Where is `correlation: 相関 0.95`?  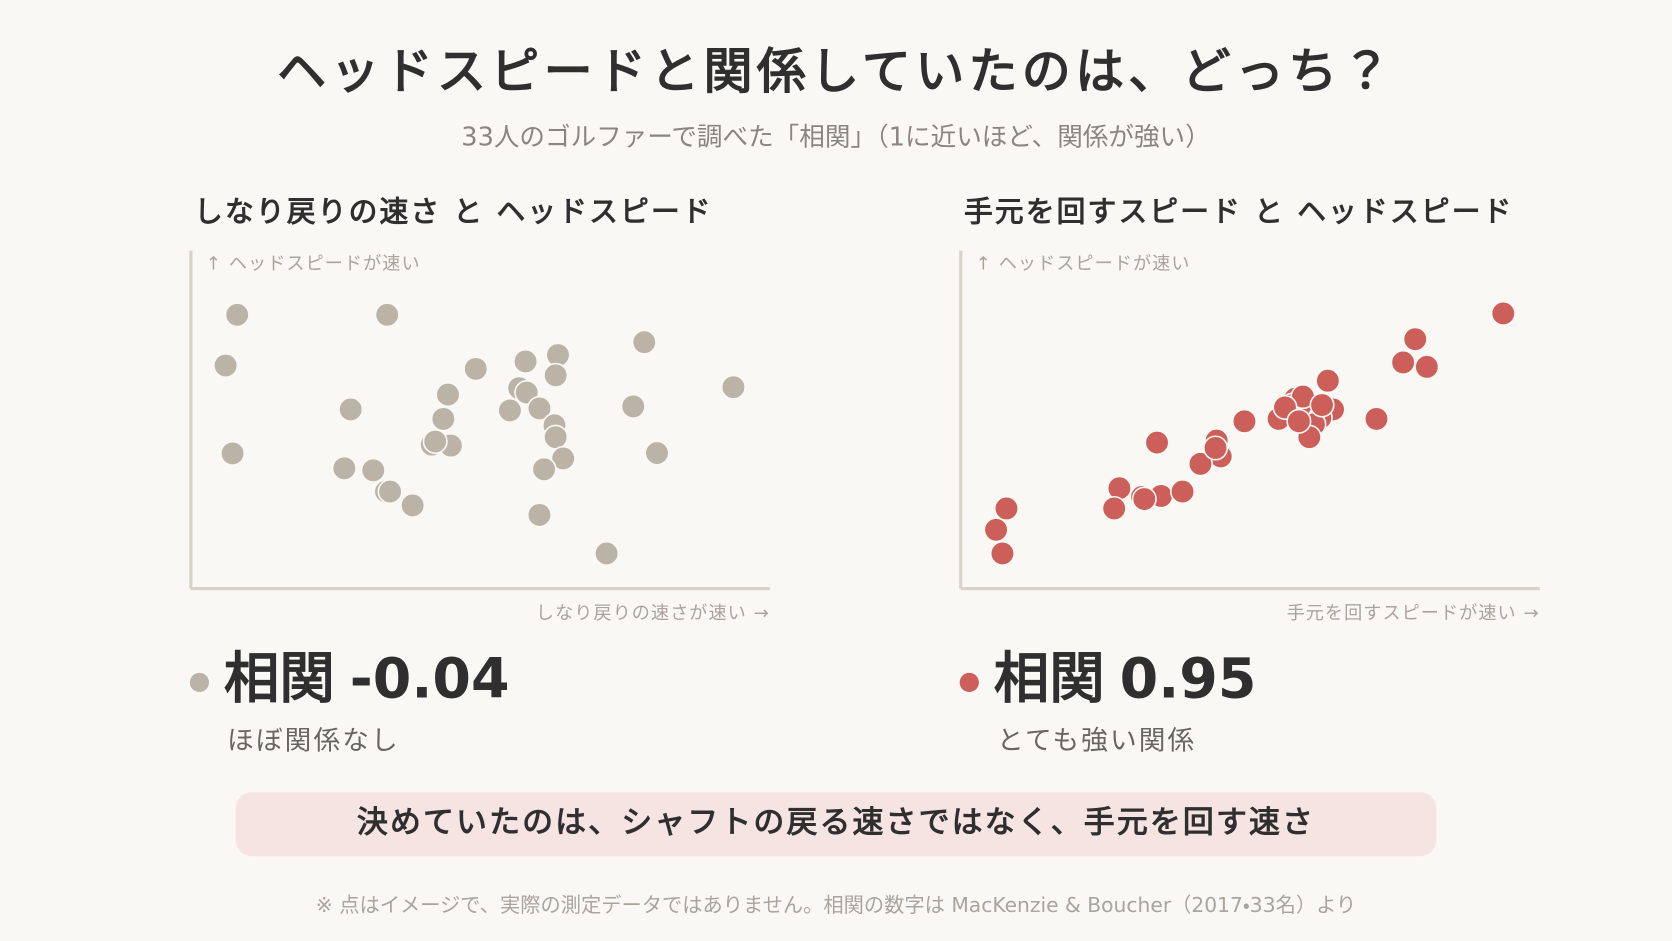 correlation: 相関 0.95 is located at coordinates (1125, 680).